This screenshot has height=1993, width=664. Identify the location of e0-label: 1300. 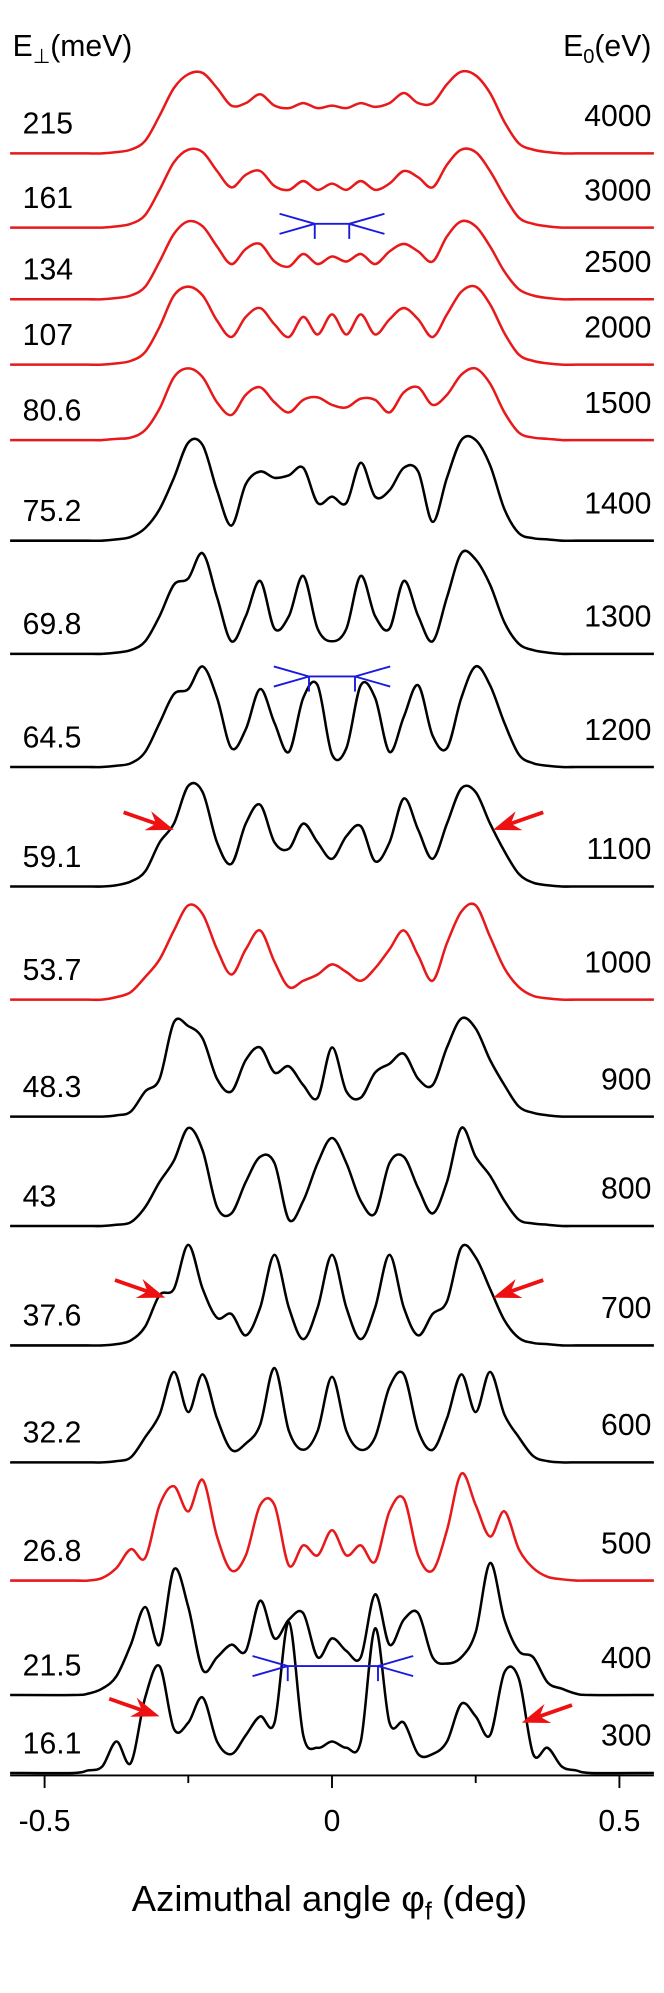
(617, 617).